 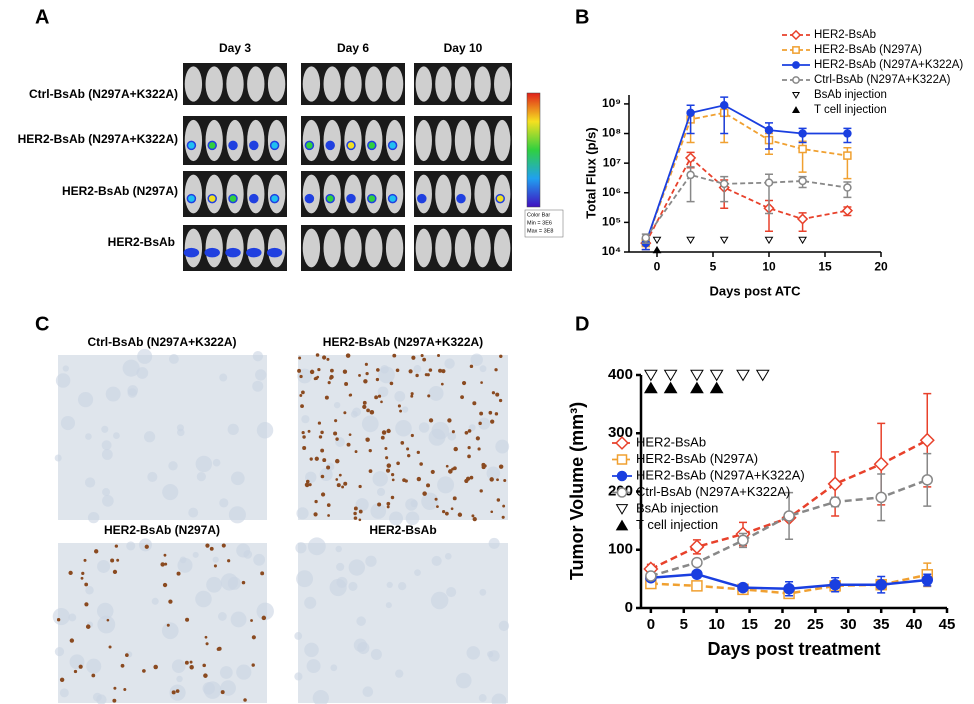 What do you see at coordinates (402, 530) in the screenshot?
I see `image-title: HER2-BsAb` at bounding box center [402, 530].